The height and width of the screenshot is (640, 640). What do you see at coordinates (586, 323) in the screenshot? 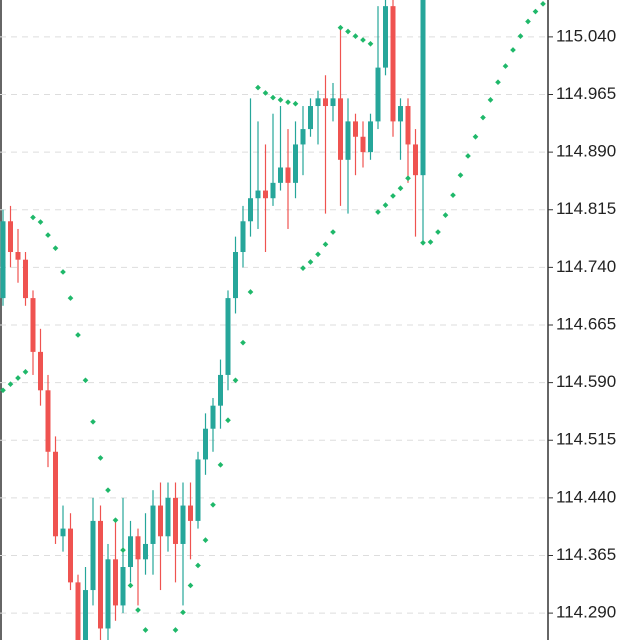
I see `y-tick-label: 114.665` at bounding box center [586, 323].